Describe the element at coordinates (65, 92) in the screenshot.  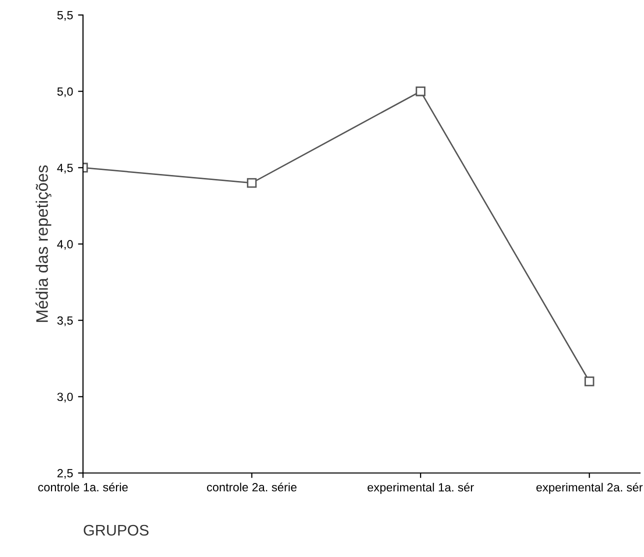
I see `y-tick-label: 5,0` at that location.